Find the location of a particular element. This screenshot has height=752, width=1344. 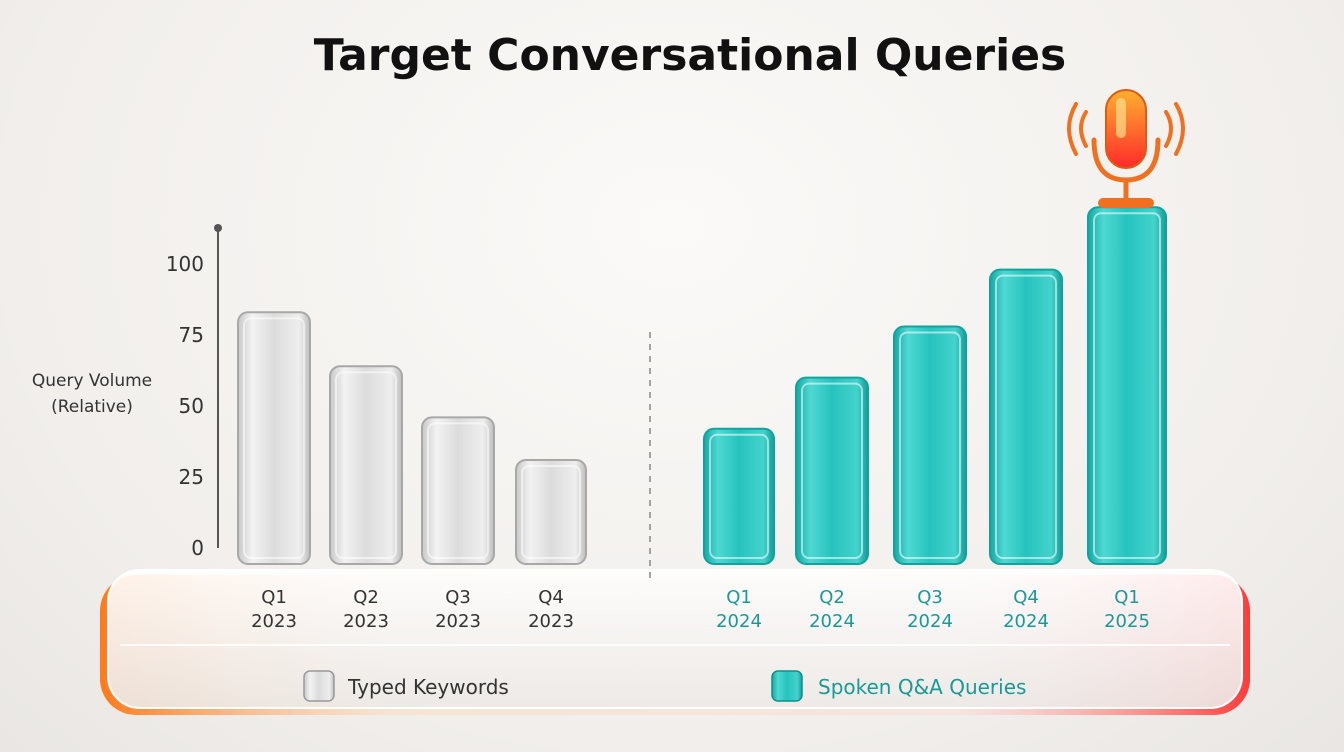

legend: Typed Keywords Spoken Q&A Queries is located at coordinates (664, 686).